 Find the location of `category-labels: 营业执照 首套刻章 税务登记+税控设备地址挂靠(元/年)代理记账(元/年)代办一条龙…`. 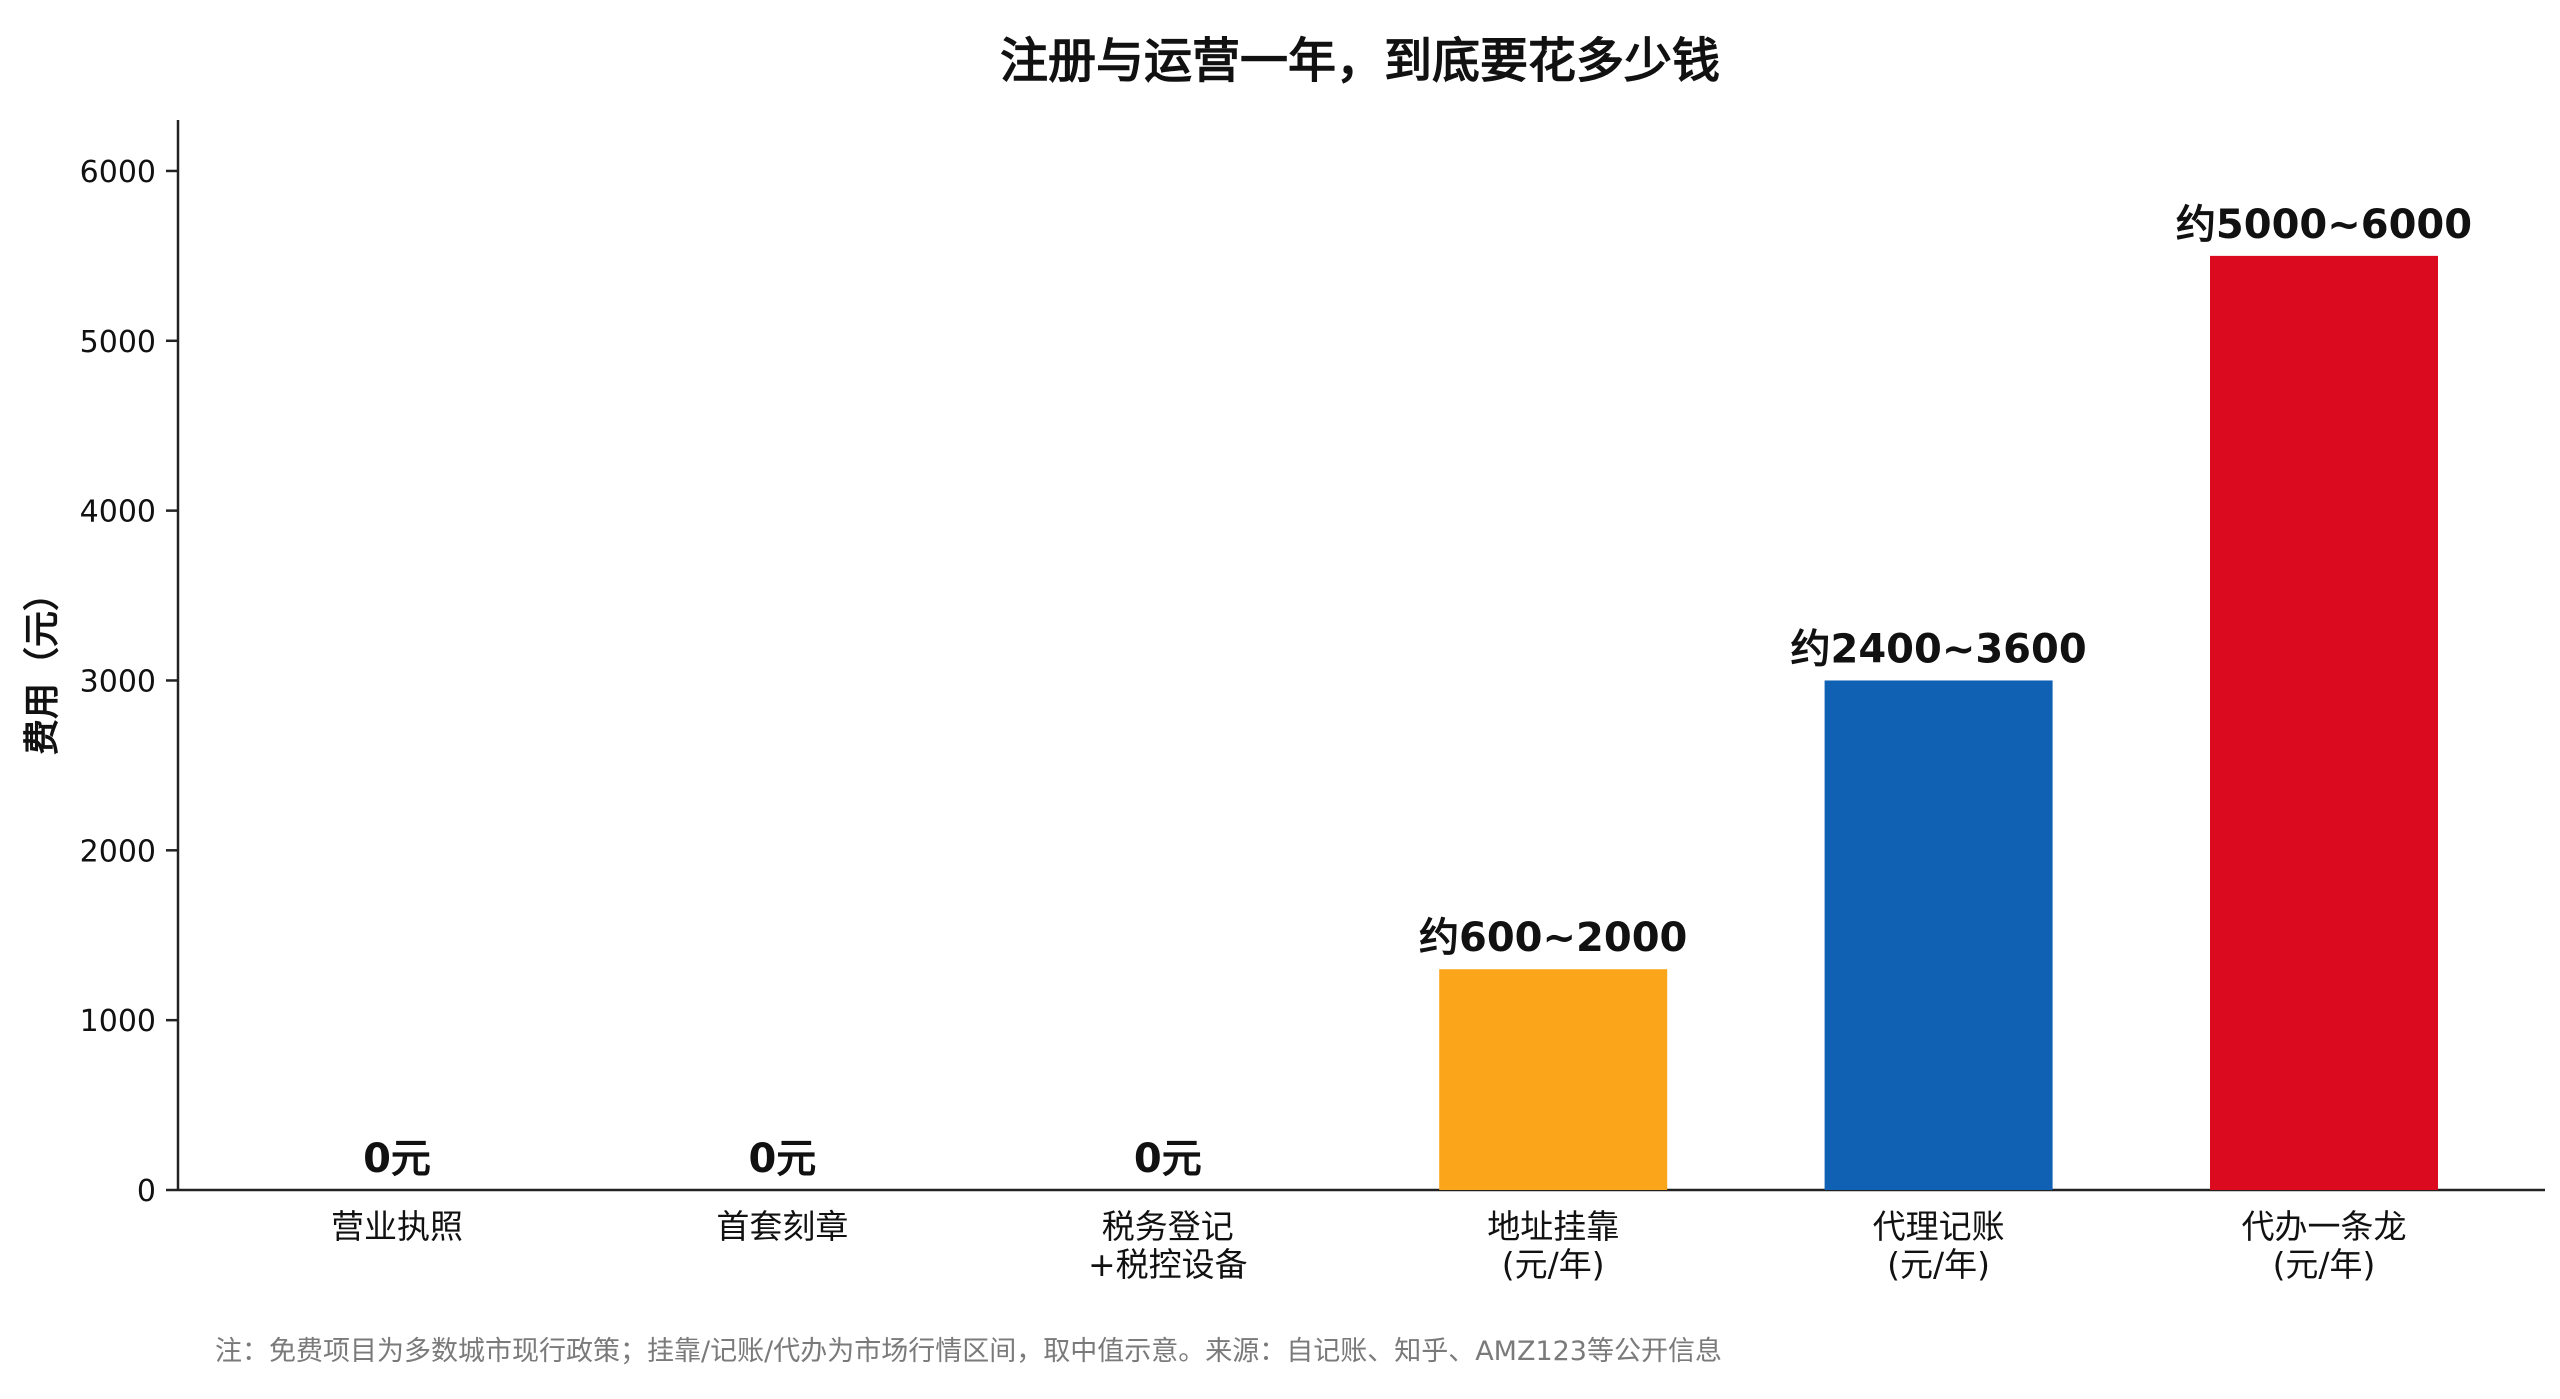

category-labels: 营业执照 首套刻章 税务登记+税控设备地址挂靠(元/年)代理记账(元/年)代办一条龙… is located at coordinates (1369, 1245).